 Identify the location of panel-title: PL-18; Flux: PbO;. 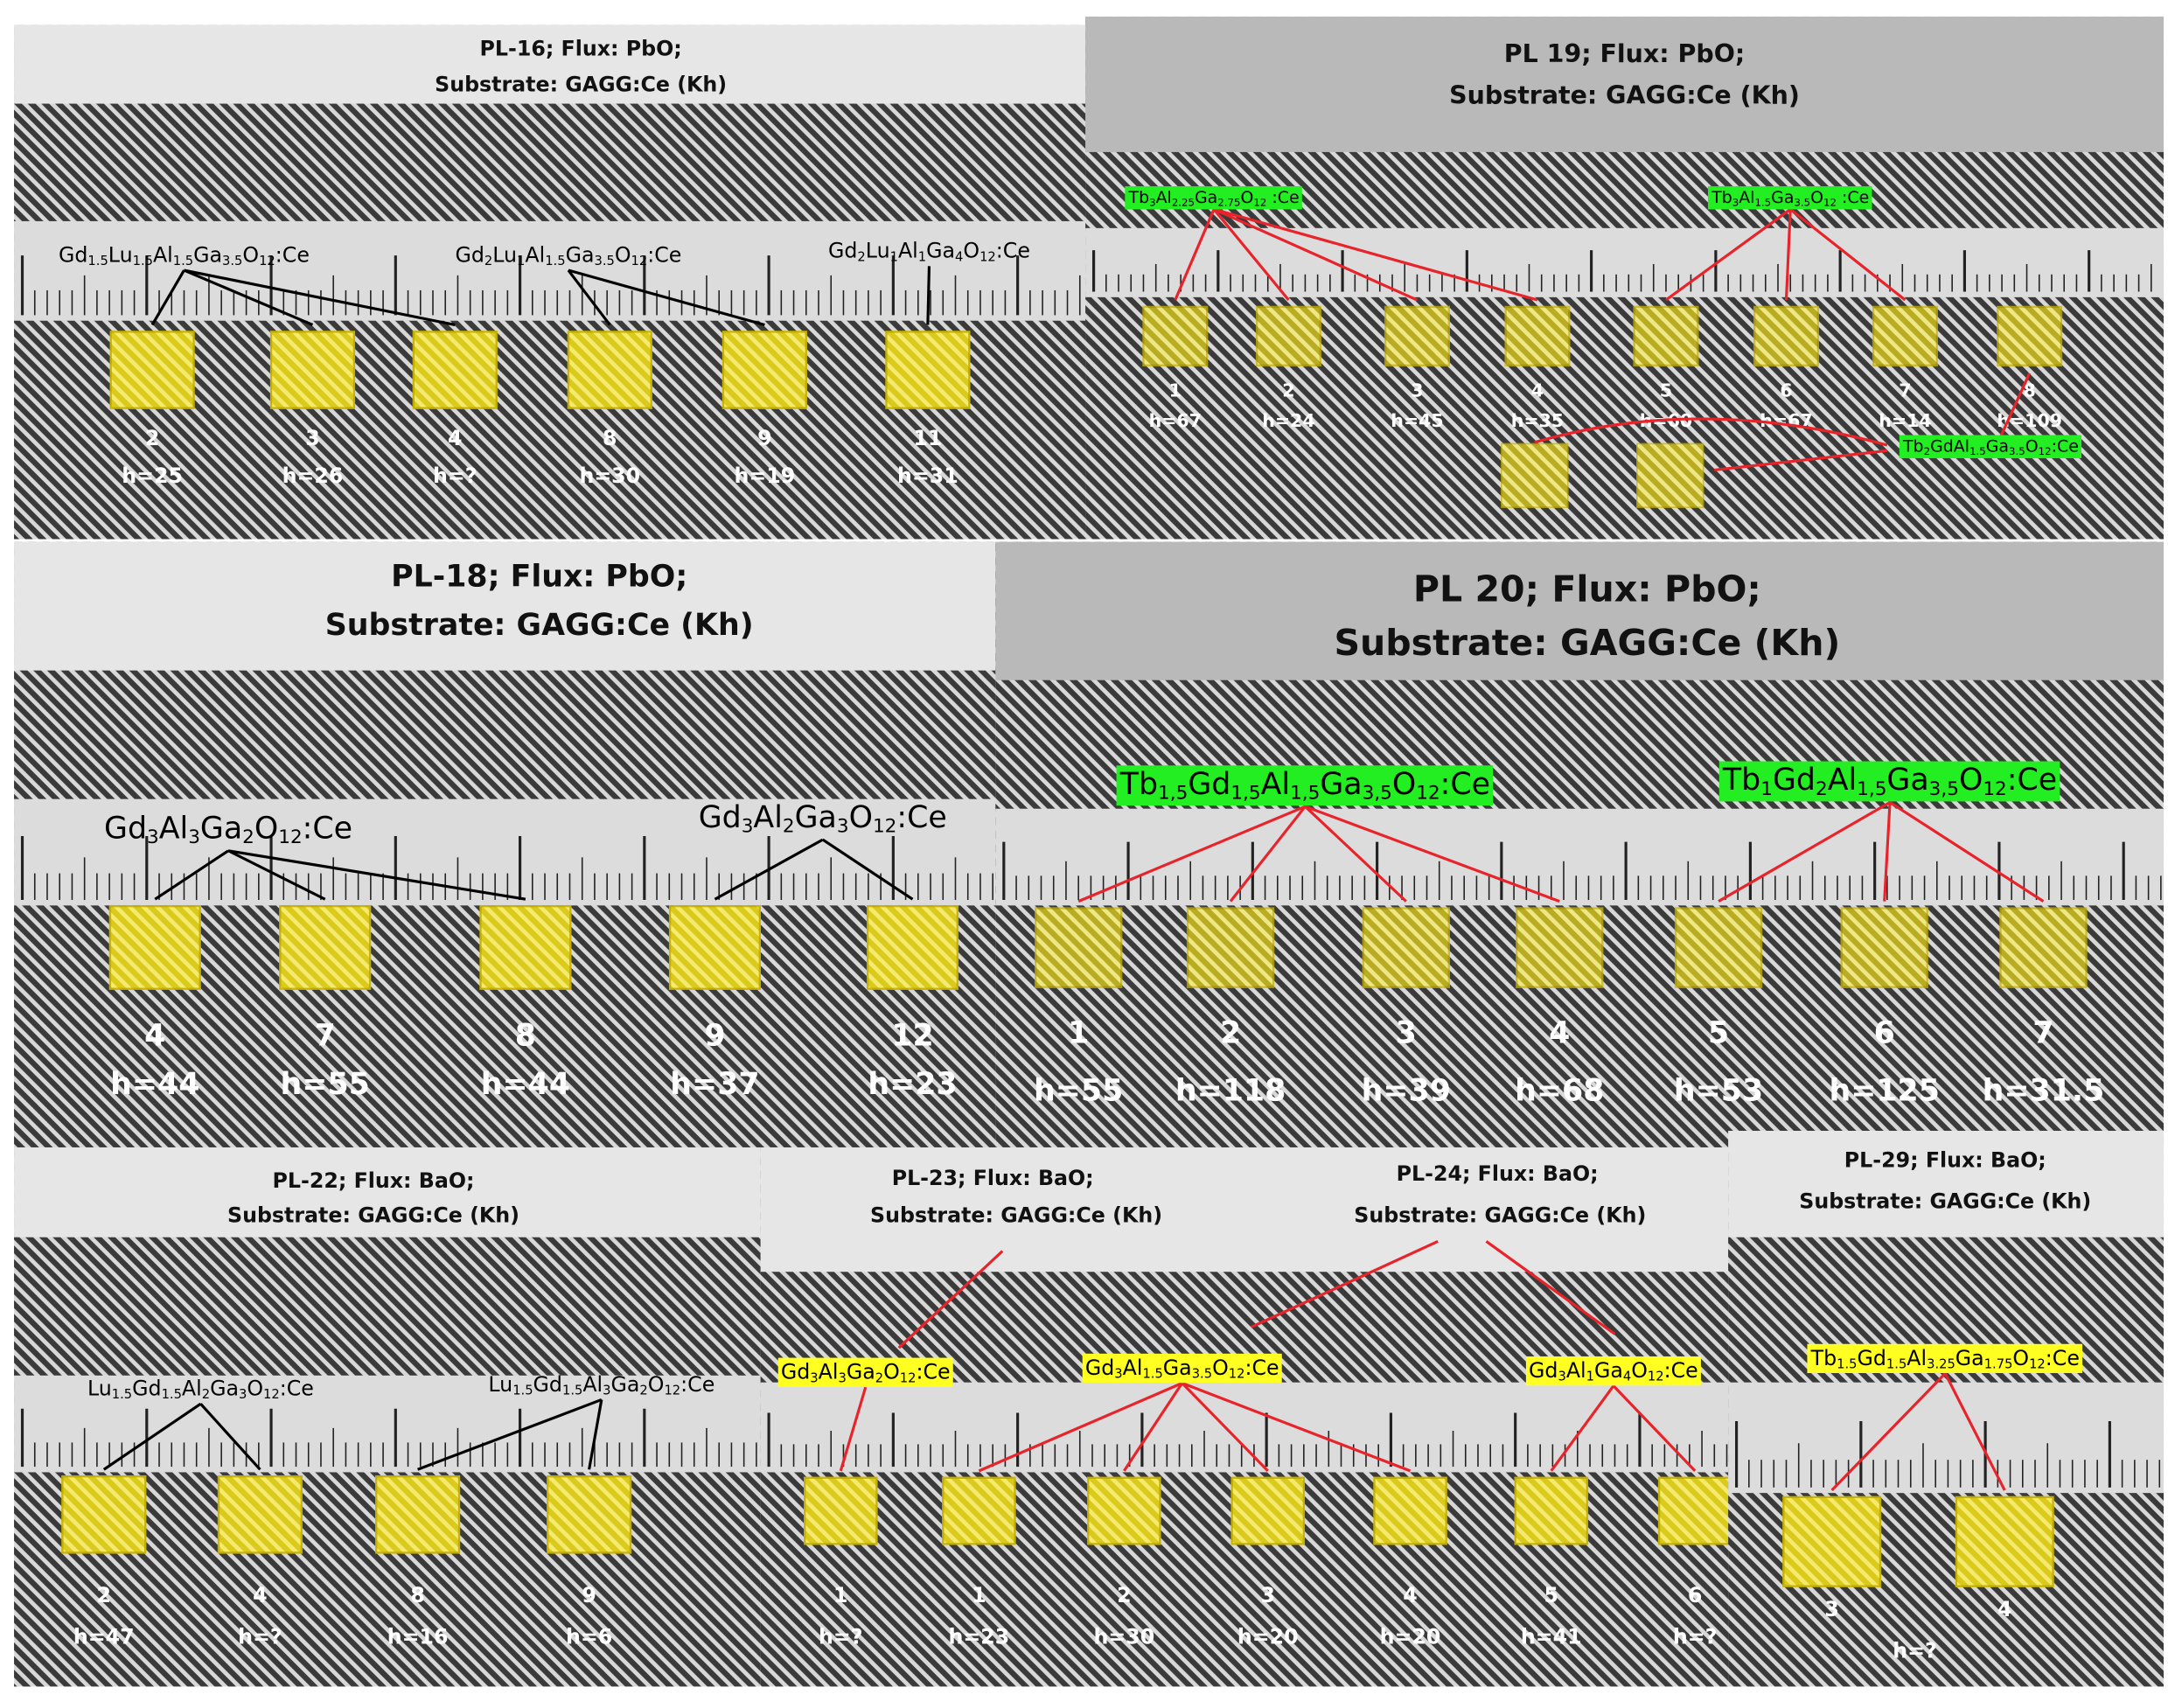
(539, 577).